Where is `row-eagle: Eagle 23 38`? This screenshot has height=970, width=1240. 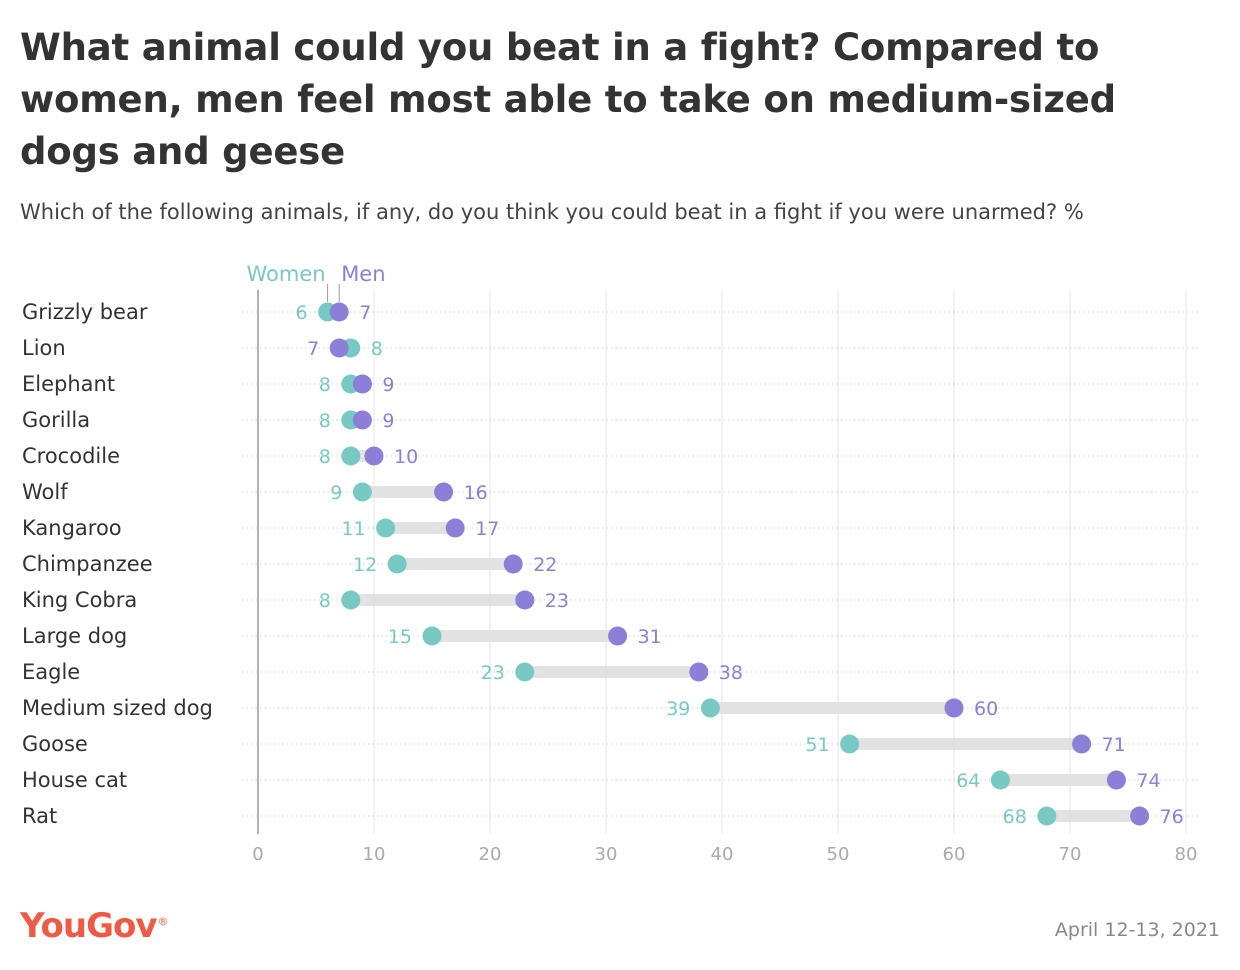 row-eagle: Eagle 23 38 is located at coordinates (382, 672).